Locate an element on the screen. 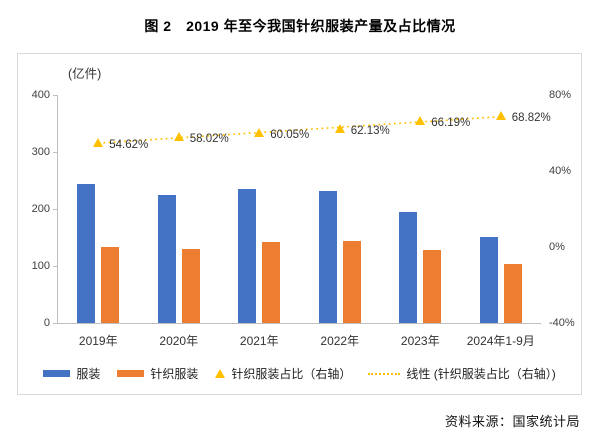 Image resolution: width=600 pixels, height=442 pixels. right-axis-tick-label: 0% is located at coordinates (557, 247).